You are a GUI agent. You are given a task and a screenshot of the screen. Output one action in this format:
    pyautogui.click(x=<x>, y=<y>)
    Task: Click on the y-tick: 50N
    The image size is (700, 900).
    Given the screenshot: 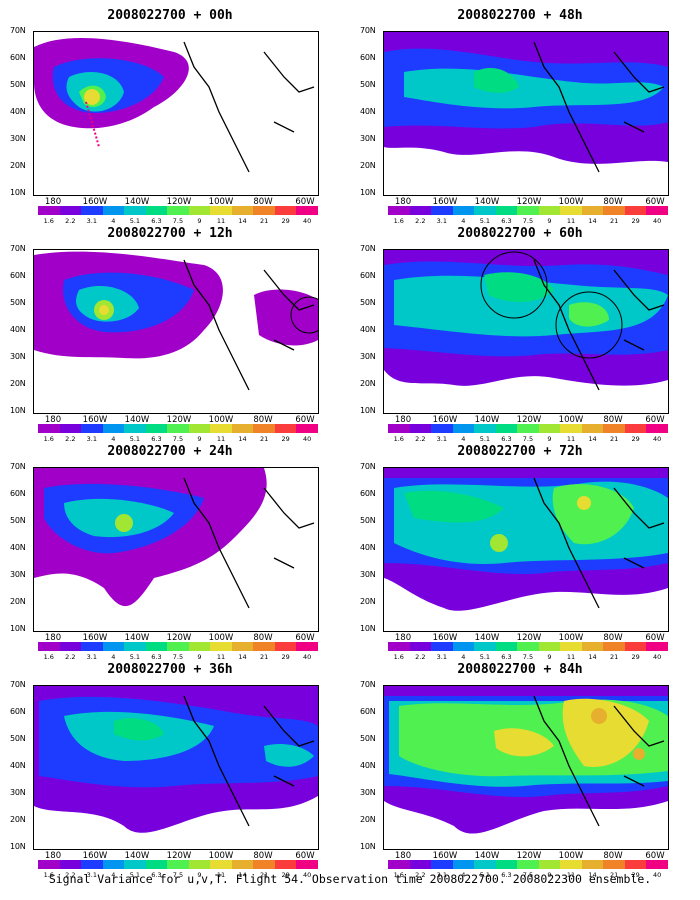 What is the action you would take?
    pyautogui.click(x=368, y=520)
    